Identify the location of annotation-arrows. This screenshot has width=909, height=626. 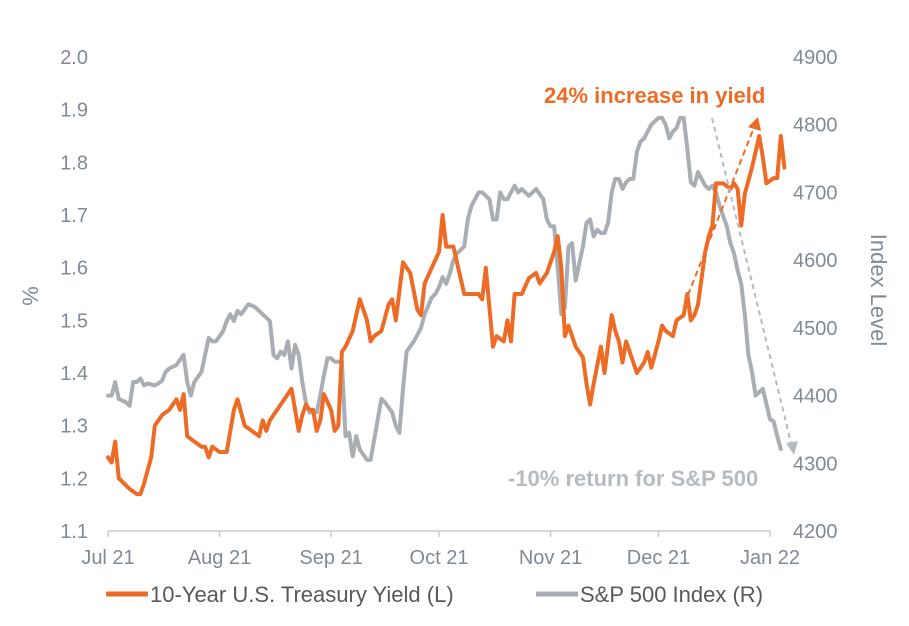
(742, 286).